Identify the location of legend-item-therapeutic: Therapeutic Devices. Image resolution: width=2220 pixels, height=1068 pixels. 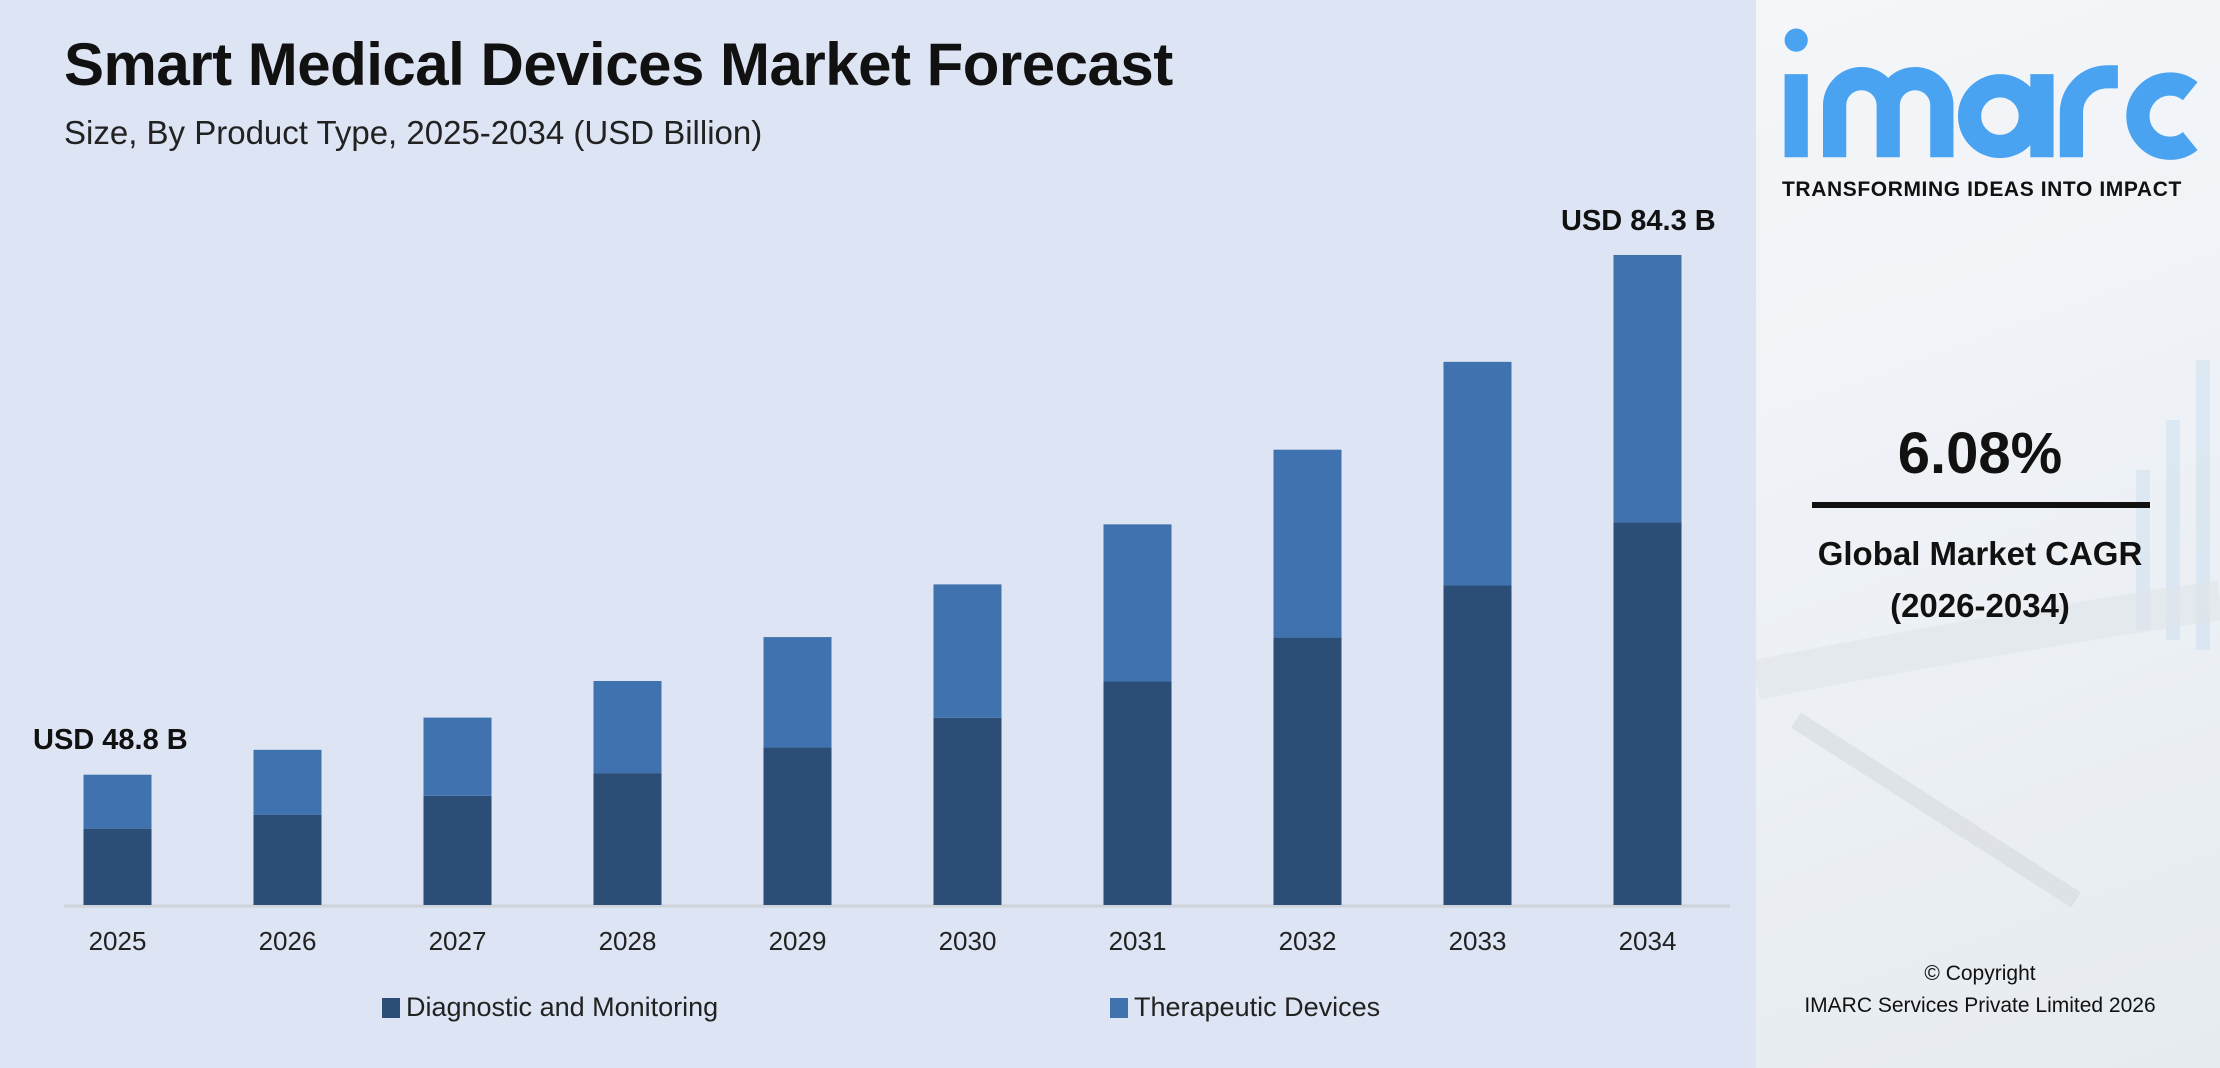
(1245, 1007).